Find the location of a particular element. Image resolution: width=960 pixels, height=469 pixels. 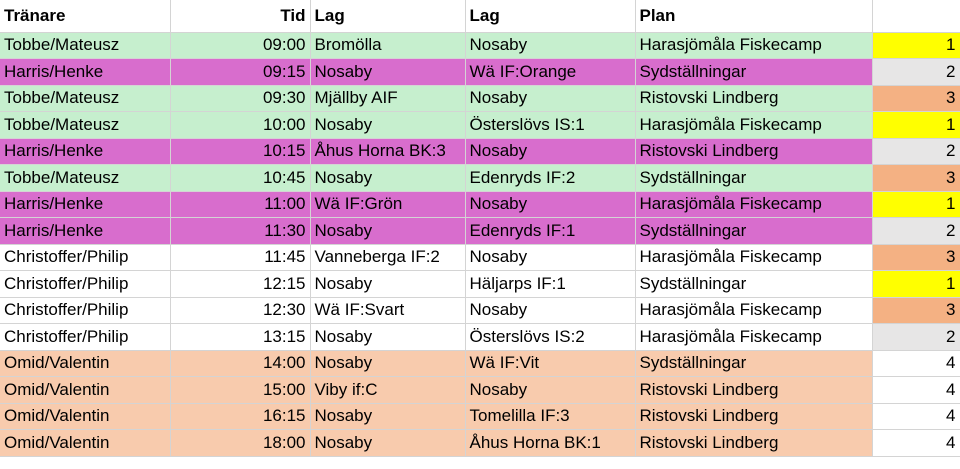

header-time: Tid is located at coordinates (240, 16).